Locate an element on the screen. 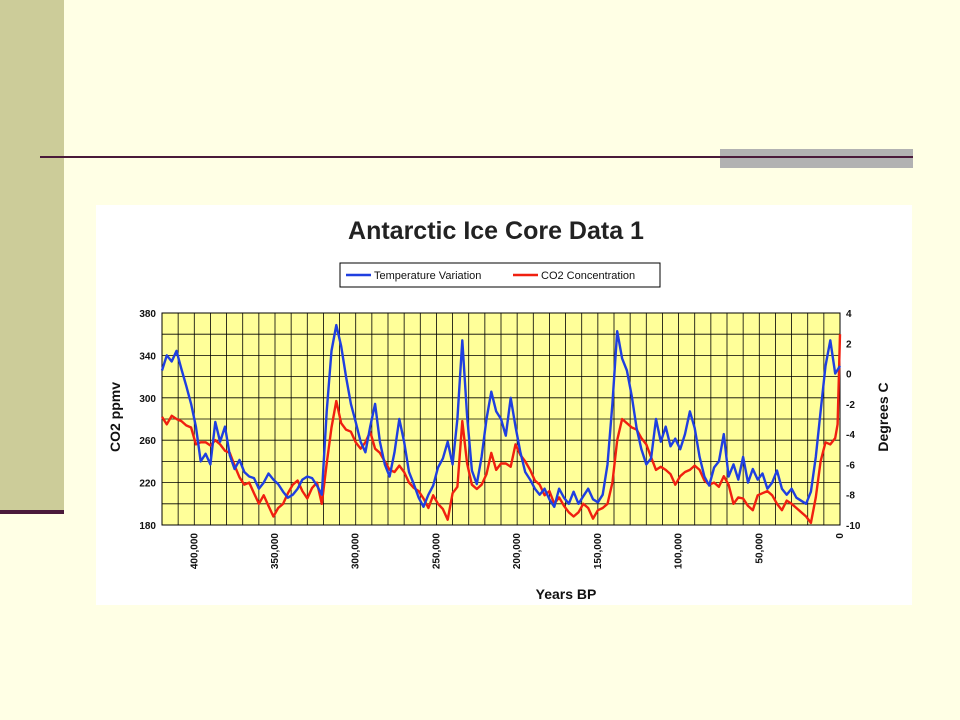  y-tick-label-right: 2 is located at coordinates (849, 344).